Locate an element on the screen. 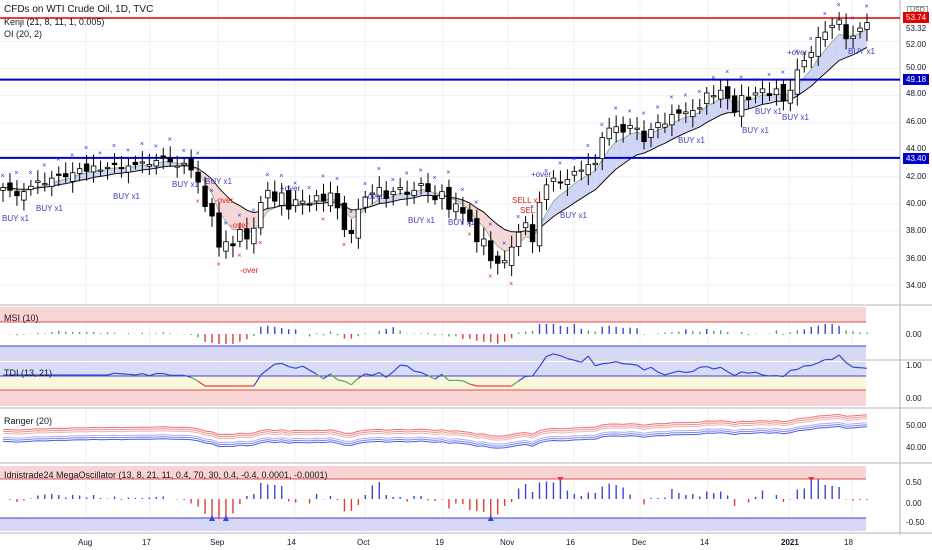 Image resolution: width=932 pixels, height=550 pixels. price-axis-tick: 38.00 is located at coordinates (916, 230).